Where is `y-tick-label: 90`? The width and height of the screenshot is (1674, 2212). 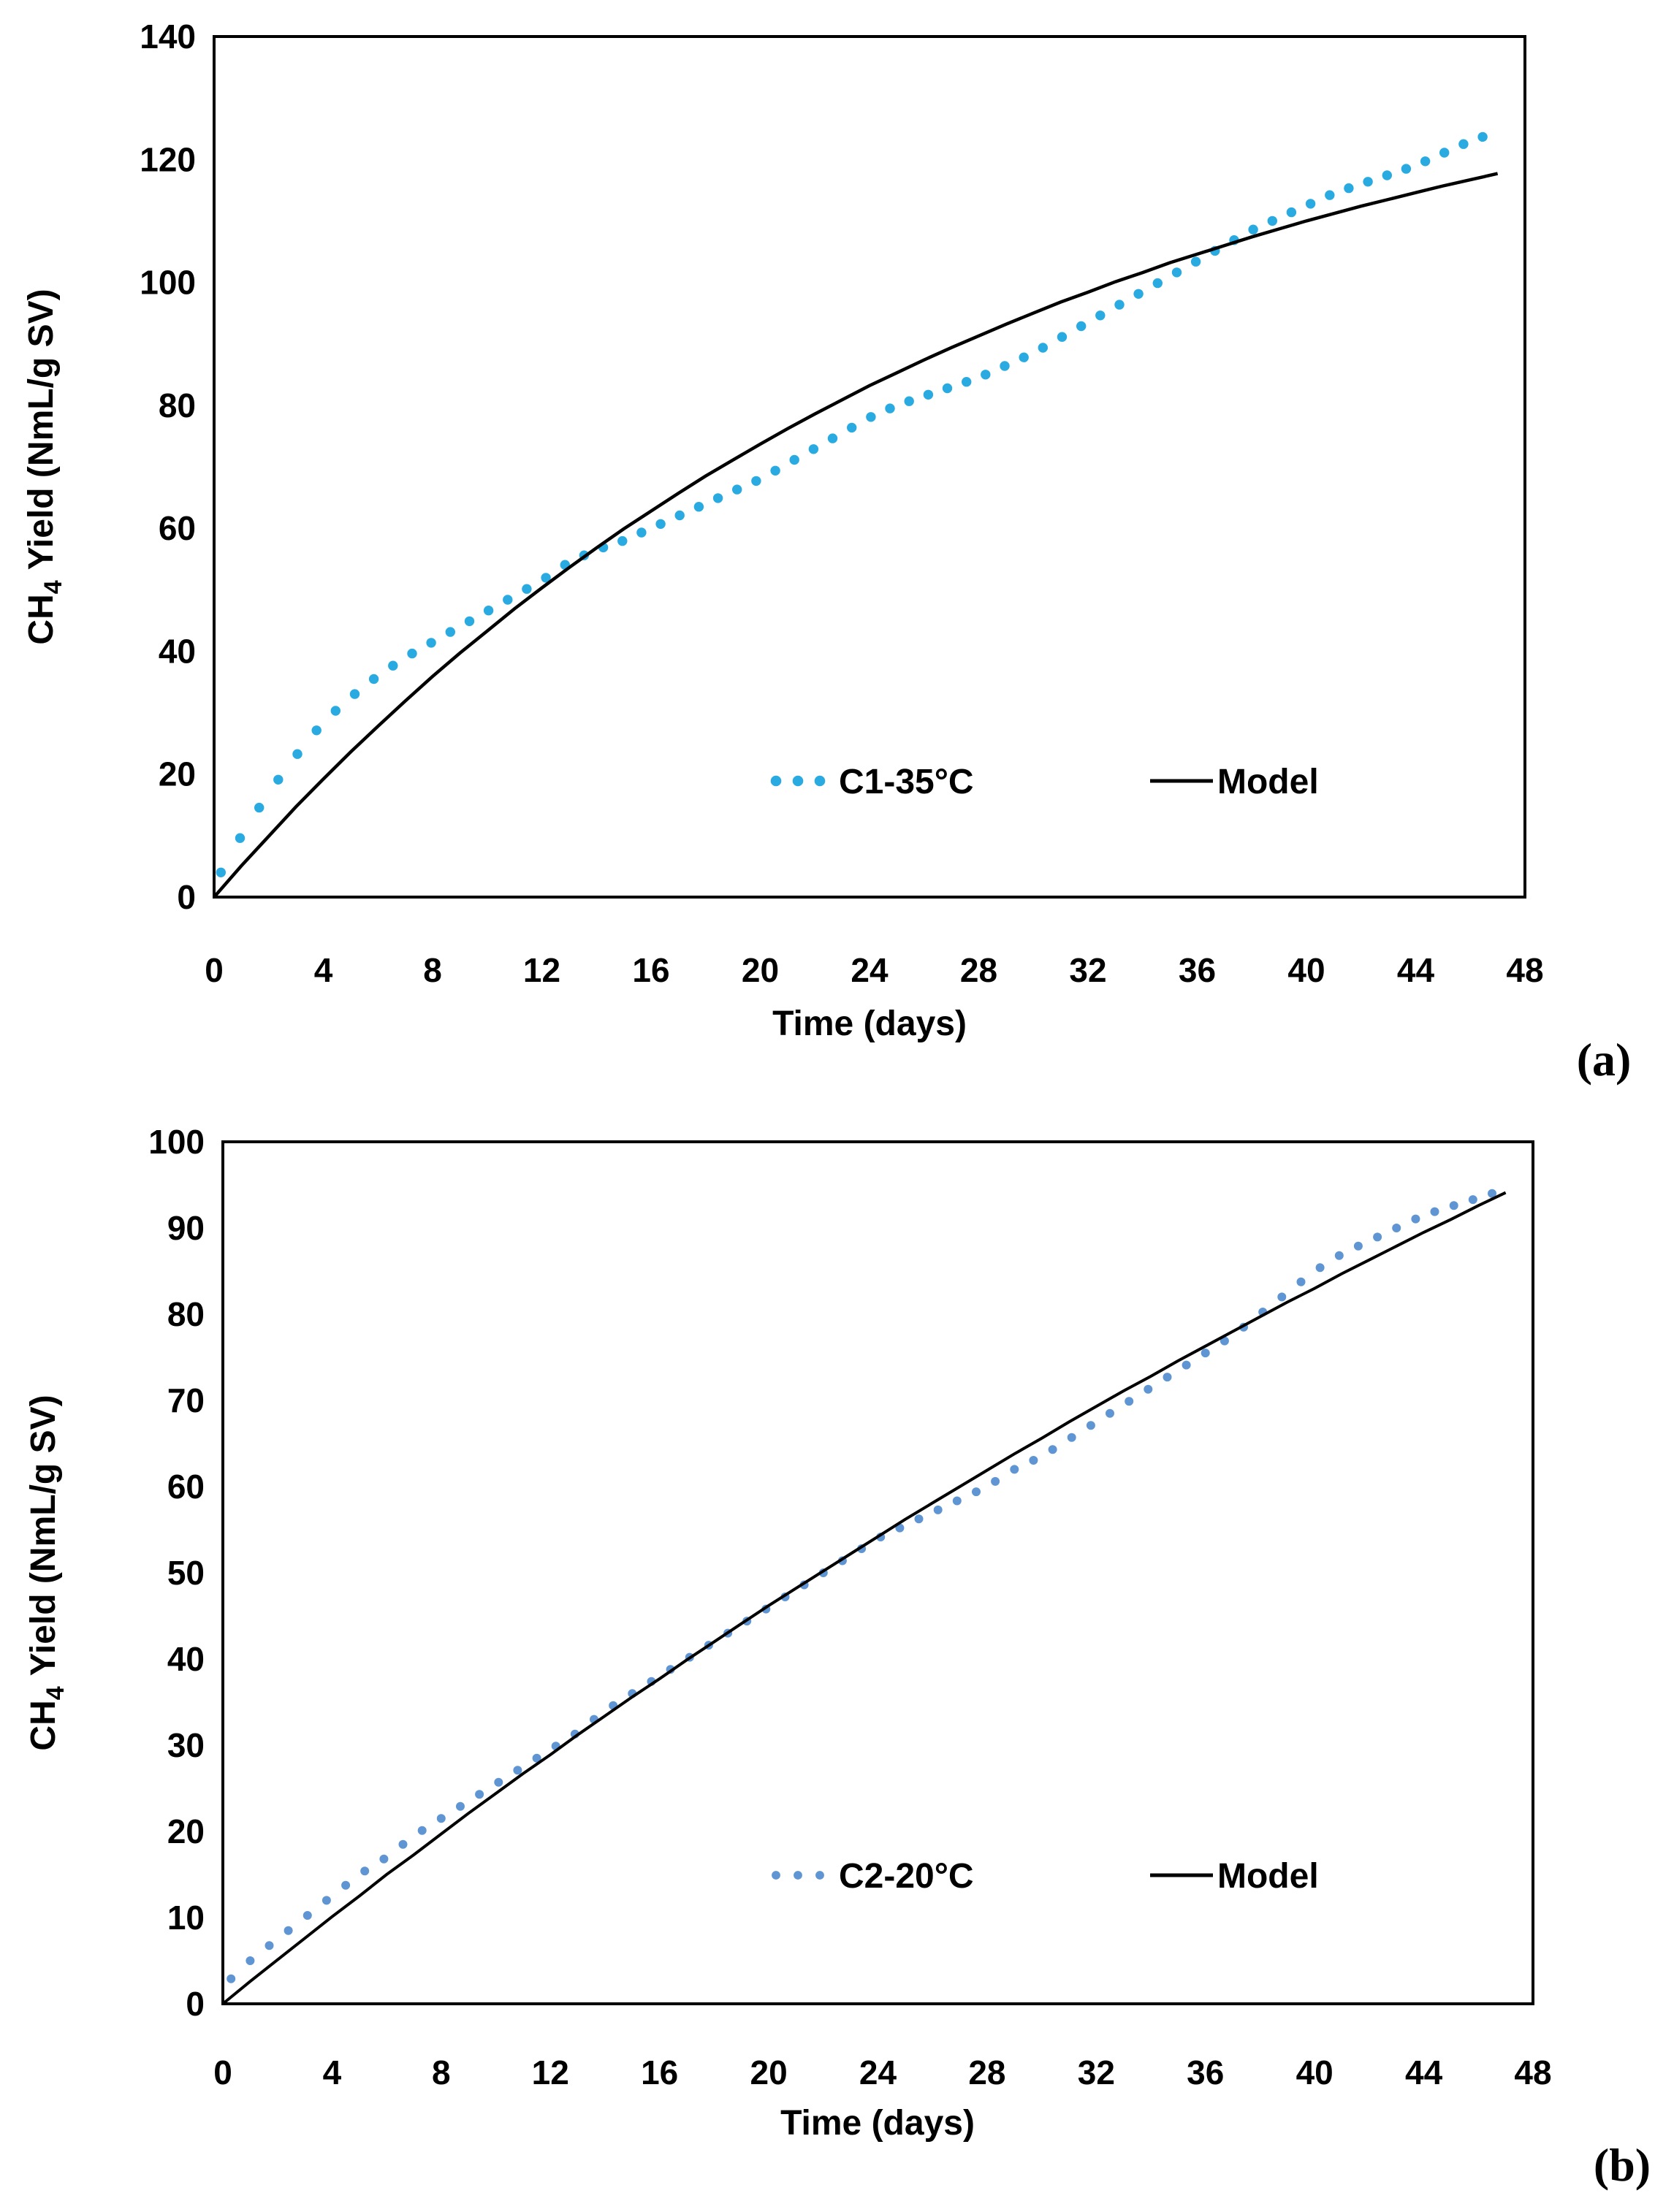
y-tick-label: 90 is located at coordinates (186, 1228).